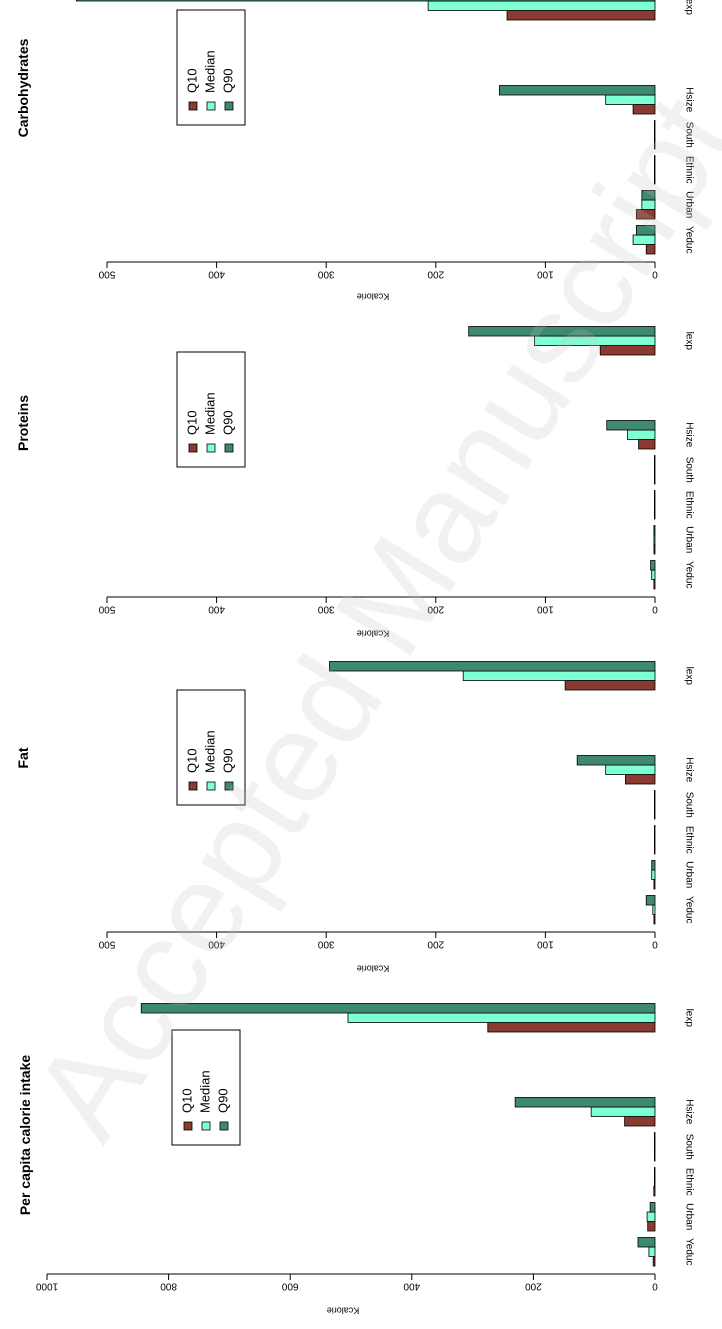 This screenshot has width=722, height=1329. I want to click on legend-label-q90: Q90, so click(227, 760).